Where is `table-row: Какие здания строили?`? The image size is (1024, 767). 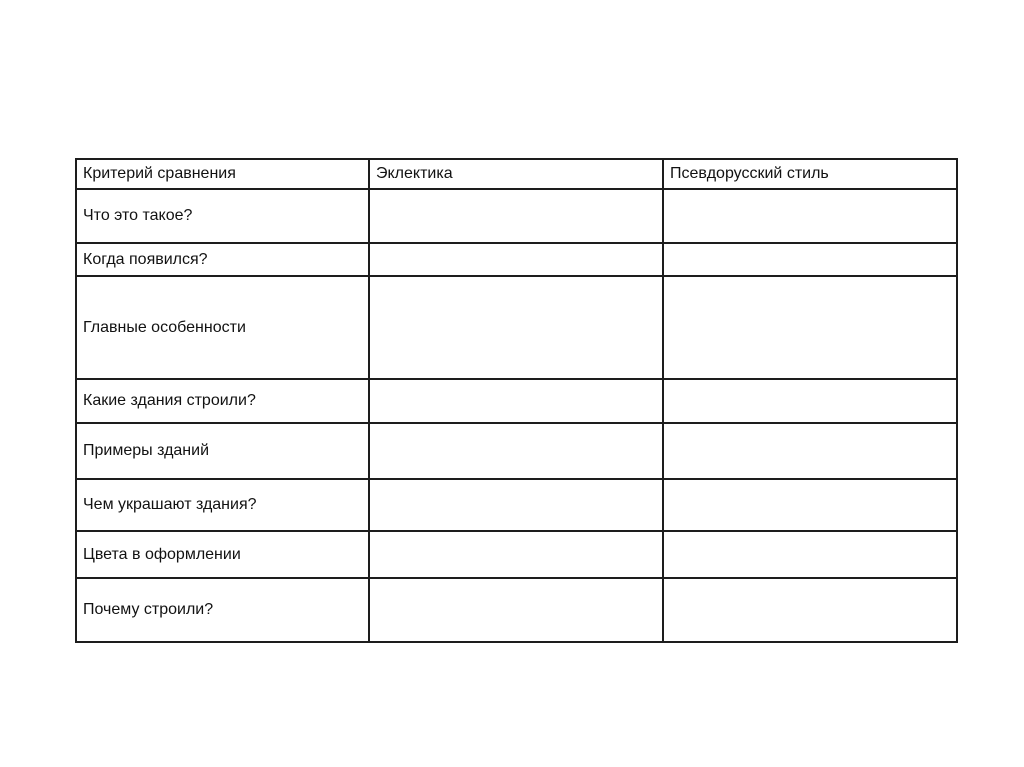 table-row: Какие здания строили? is located at coordinates (516, 401).